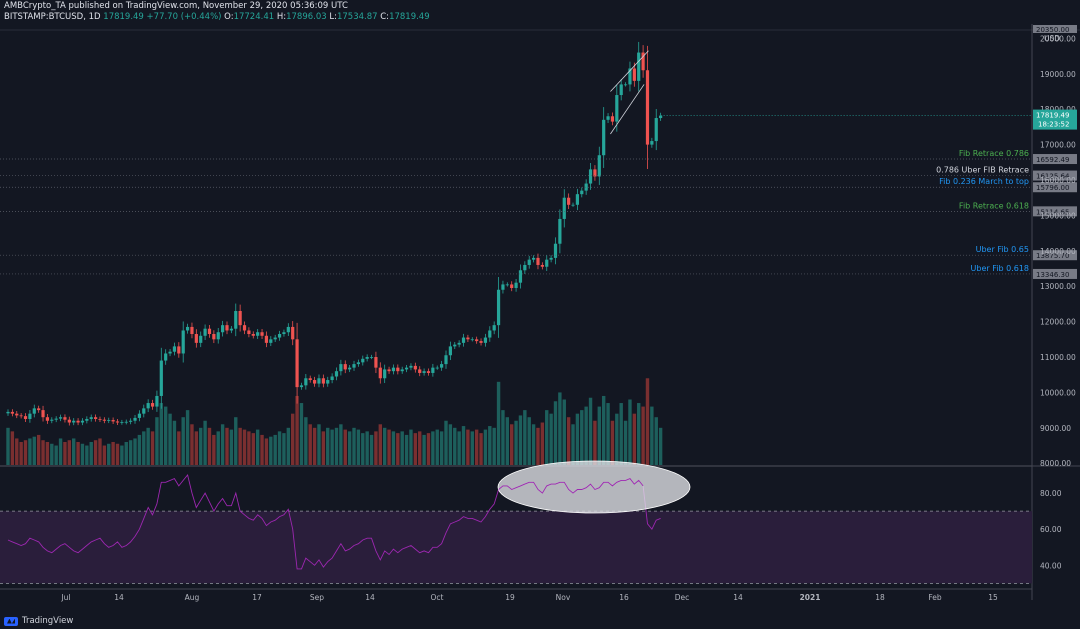  What do you see at coordinates (334, 421) in the screenshot?
I see `volume-bars` at bounding box center [334, 421].